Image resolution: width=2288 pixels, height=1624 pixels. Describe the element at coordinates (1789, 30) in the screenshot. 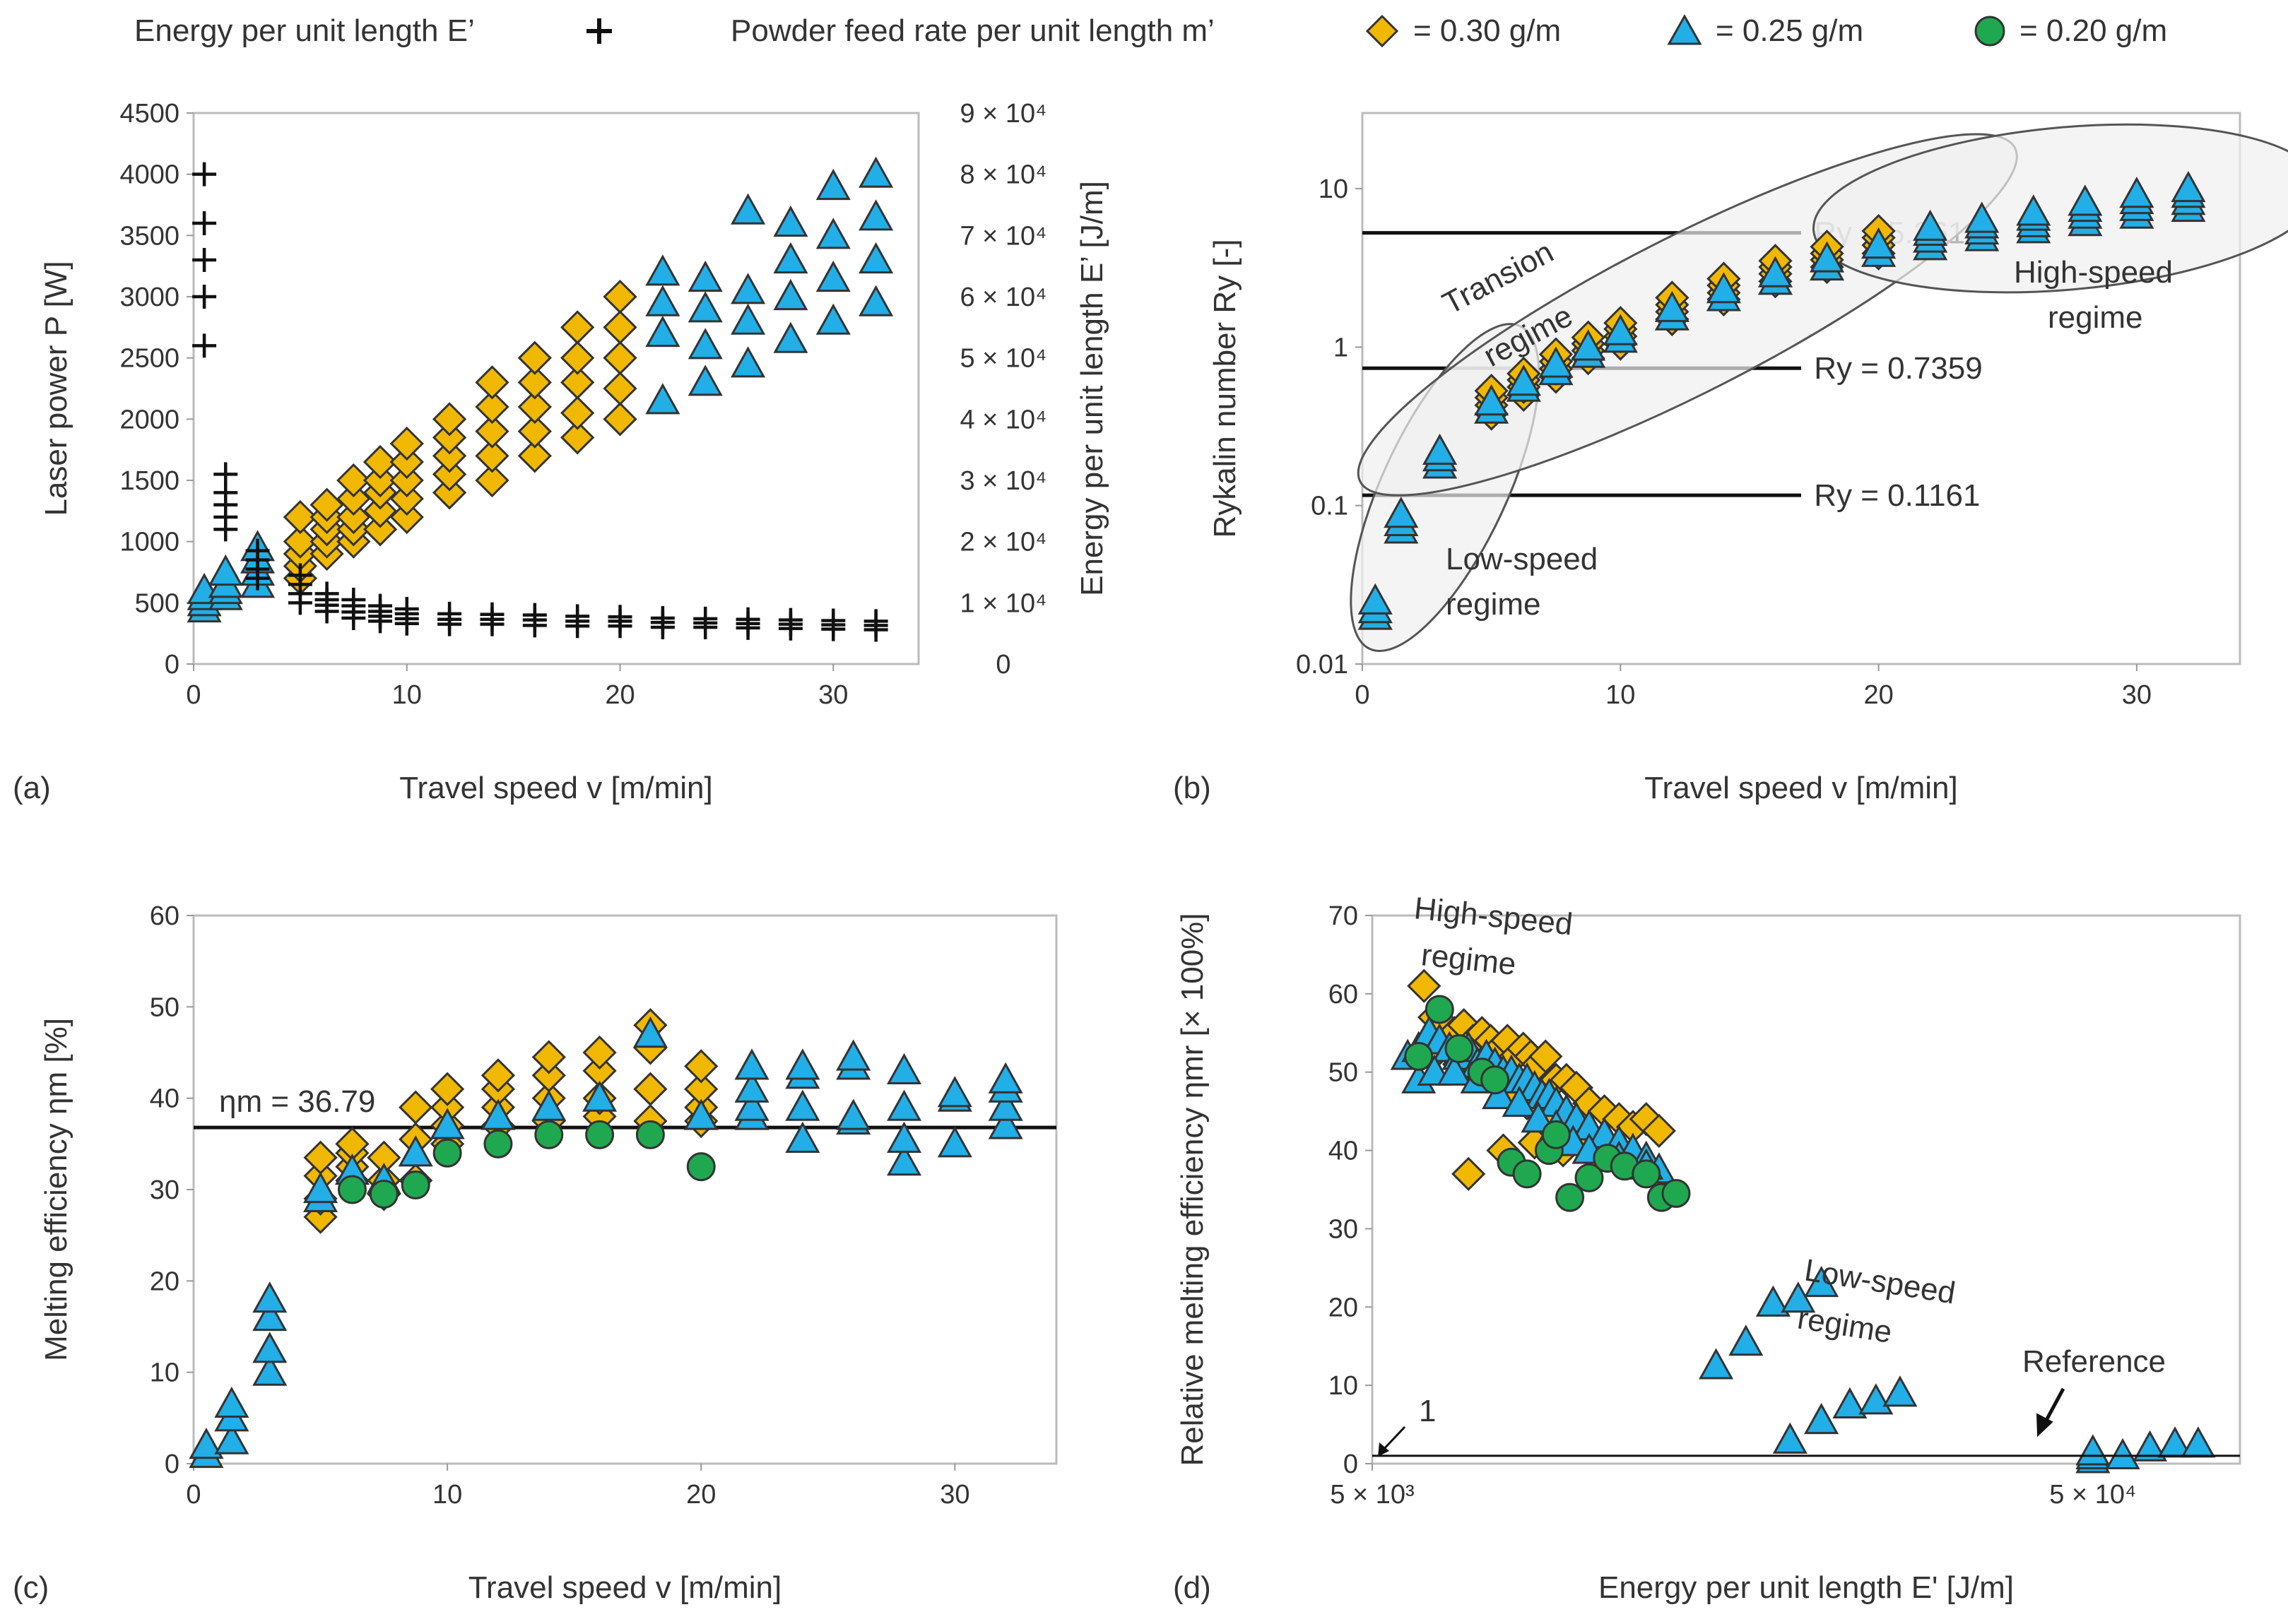

I see `legend-series-025: = 0.25 g/m` at that location.